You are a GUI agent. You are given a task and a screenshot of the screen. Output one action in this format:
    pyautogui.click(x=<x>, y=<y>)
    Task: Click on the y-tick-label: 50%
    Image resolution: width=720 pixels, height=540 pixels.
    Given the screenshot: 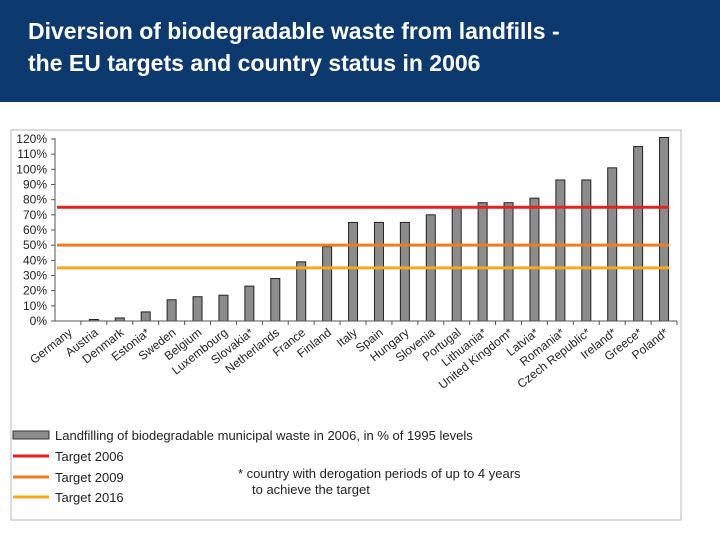 What is the action you would take?
    pyautogui.click(x=35, y=245)
    